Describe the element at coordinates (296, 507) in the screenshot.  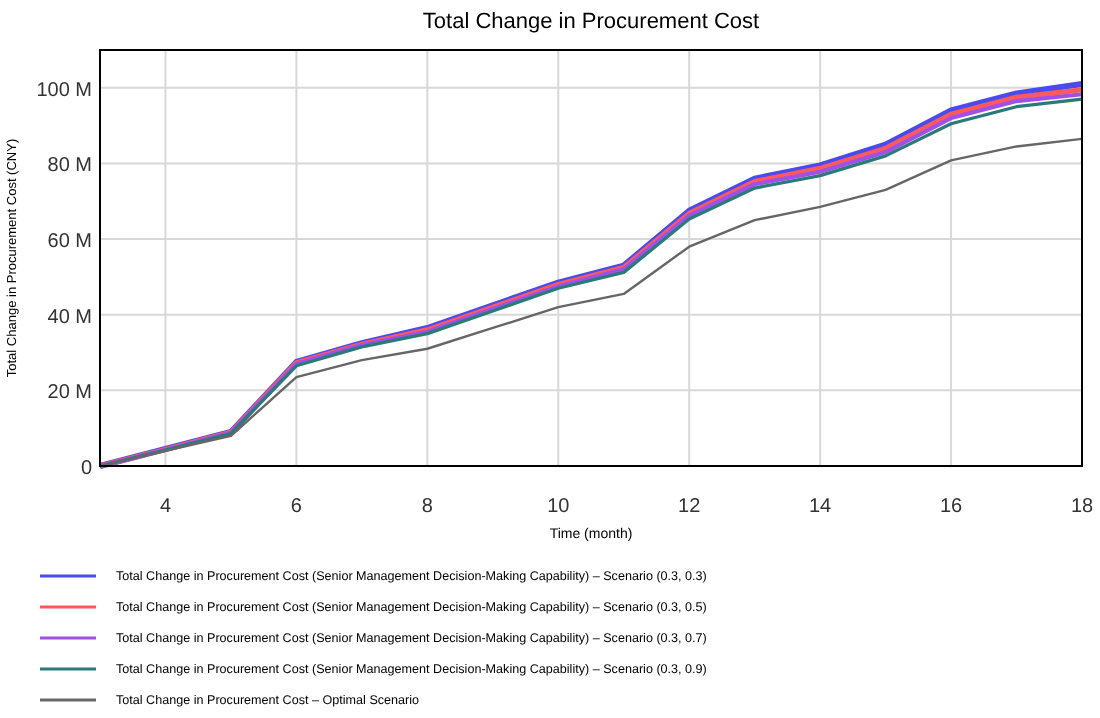
I see `x-tick-label: 6` at that location.